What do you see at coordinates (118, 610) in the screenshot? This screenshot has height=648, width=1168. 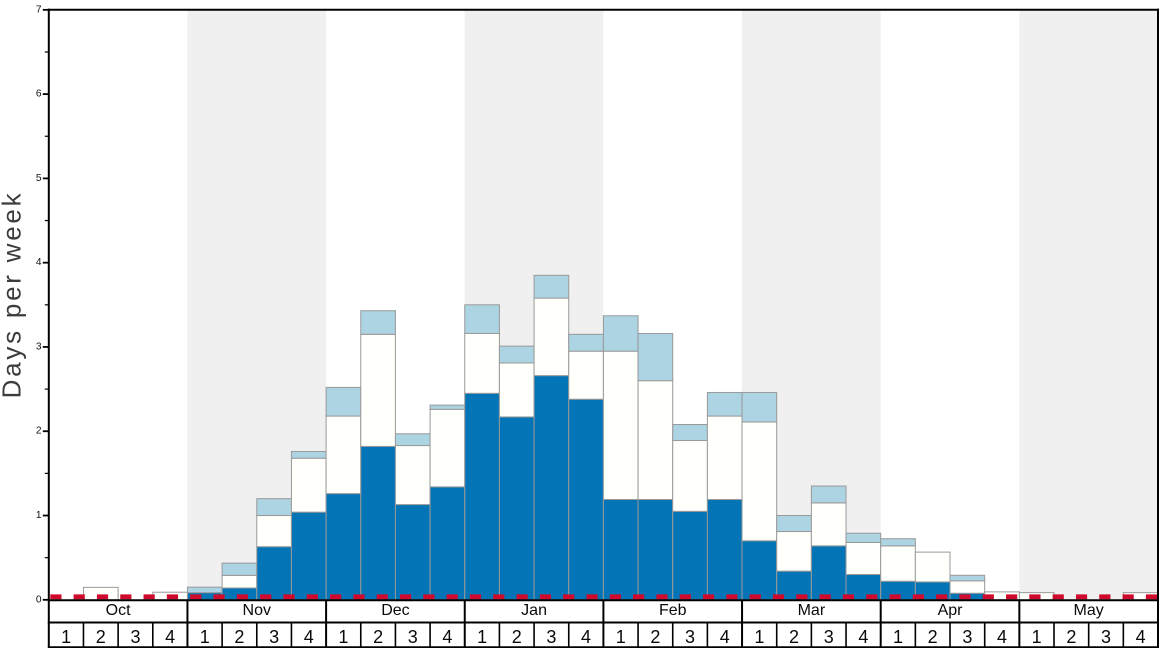 I see `svg-text: Oct` at bounding box center [118, 610].